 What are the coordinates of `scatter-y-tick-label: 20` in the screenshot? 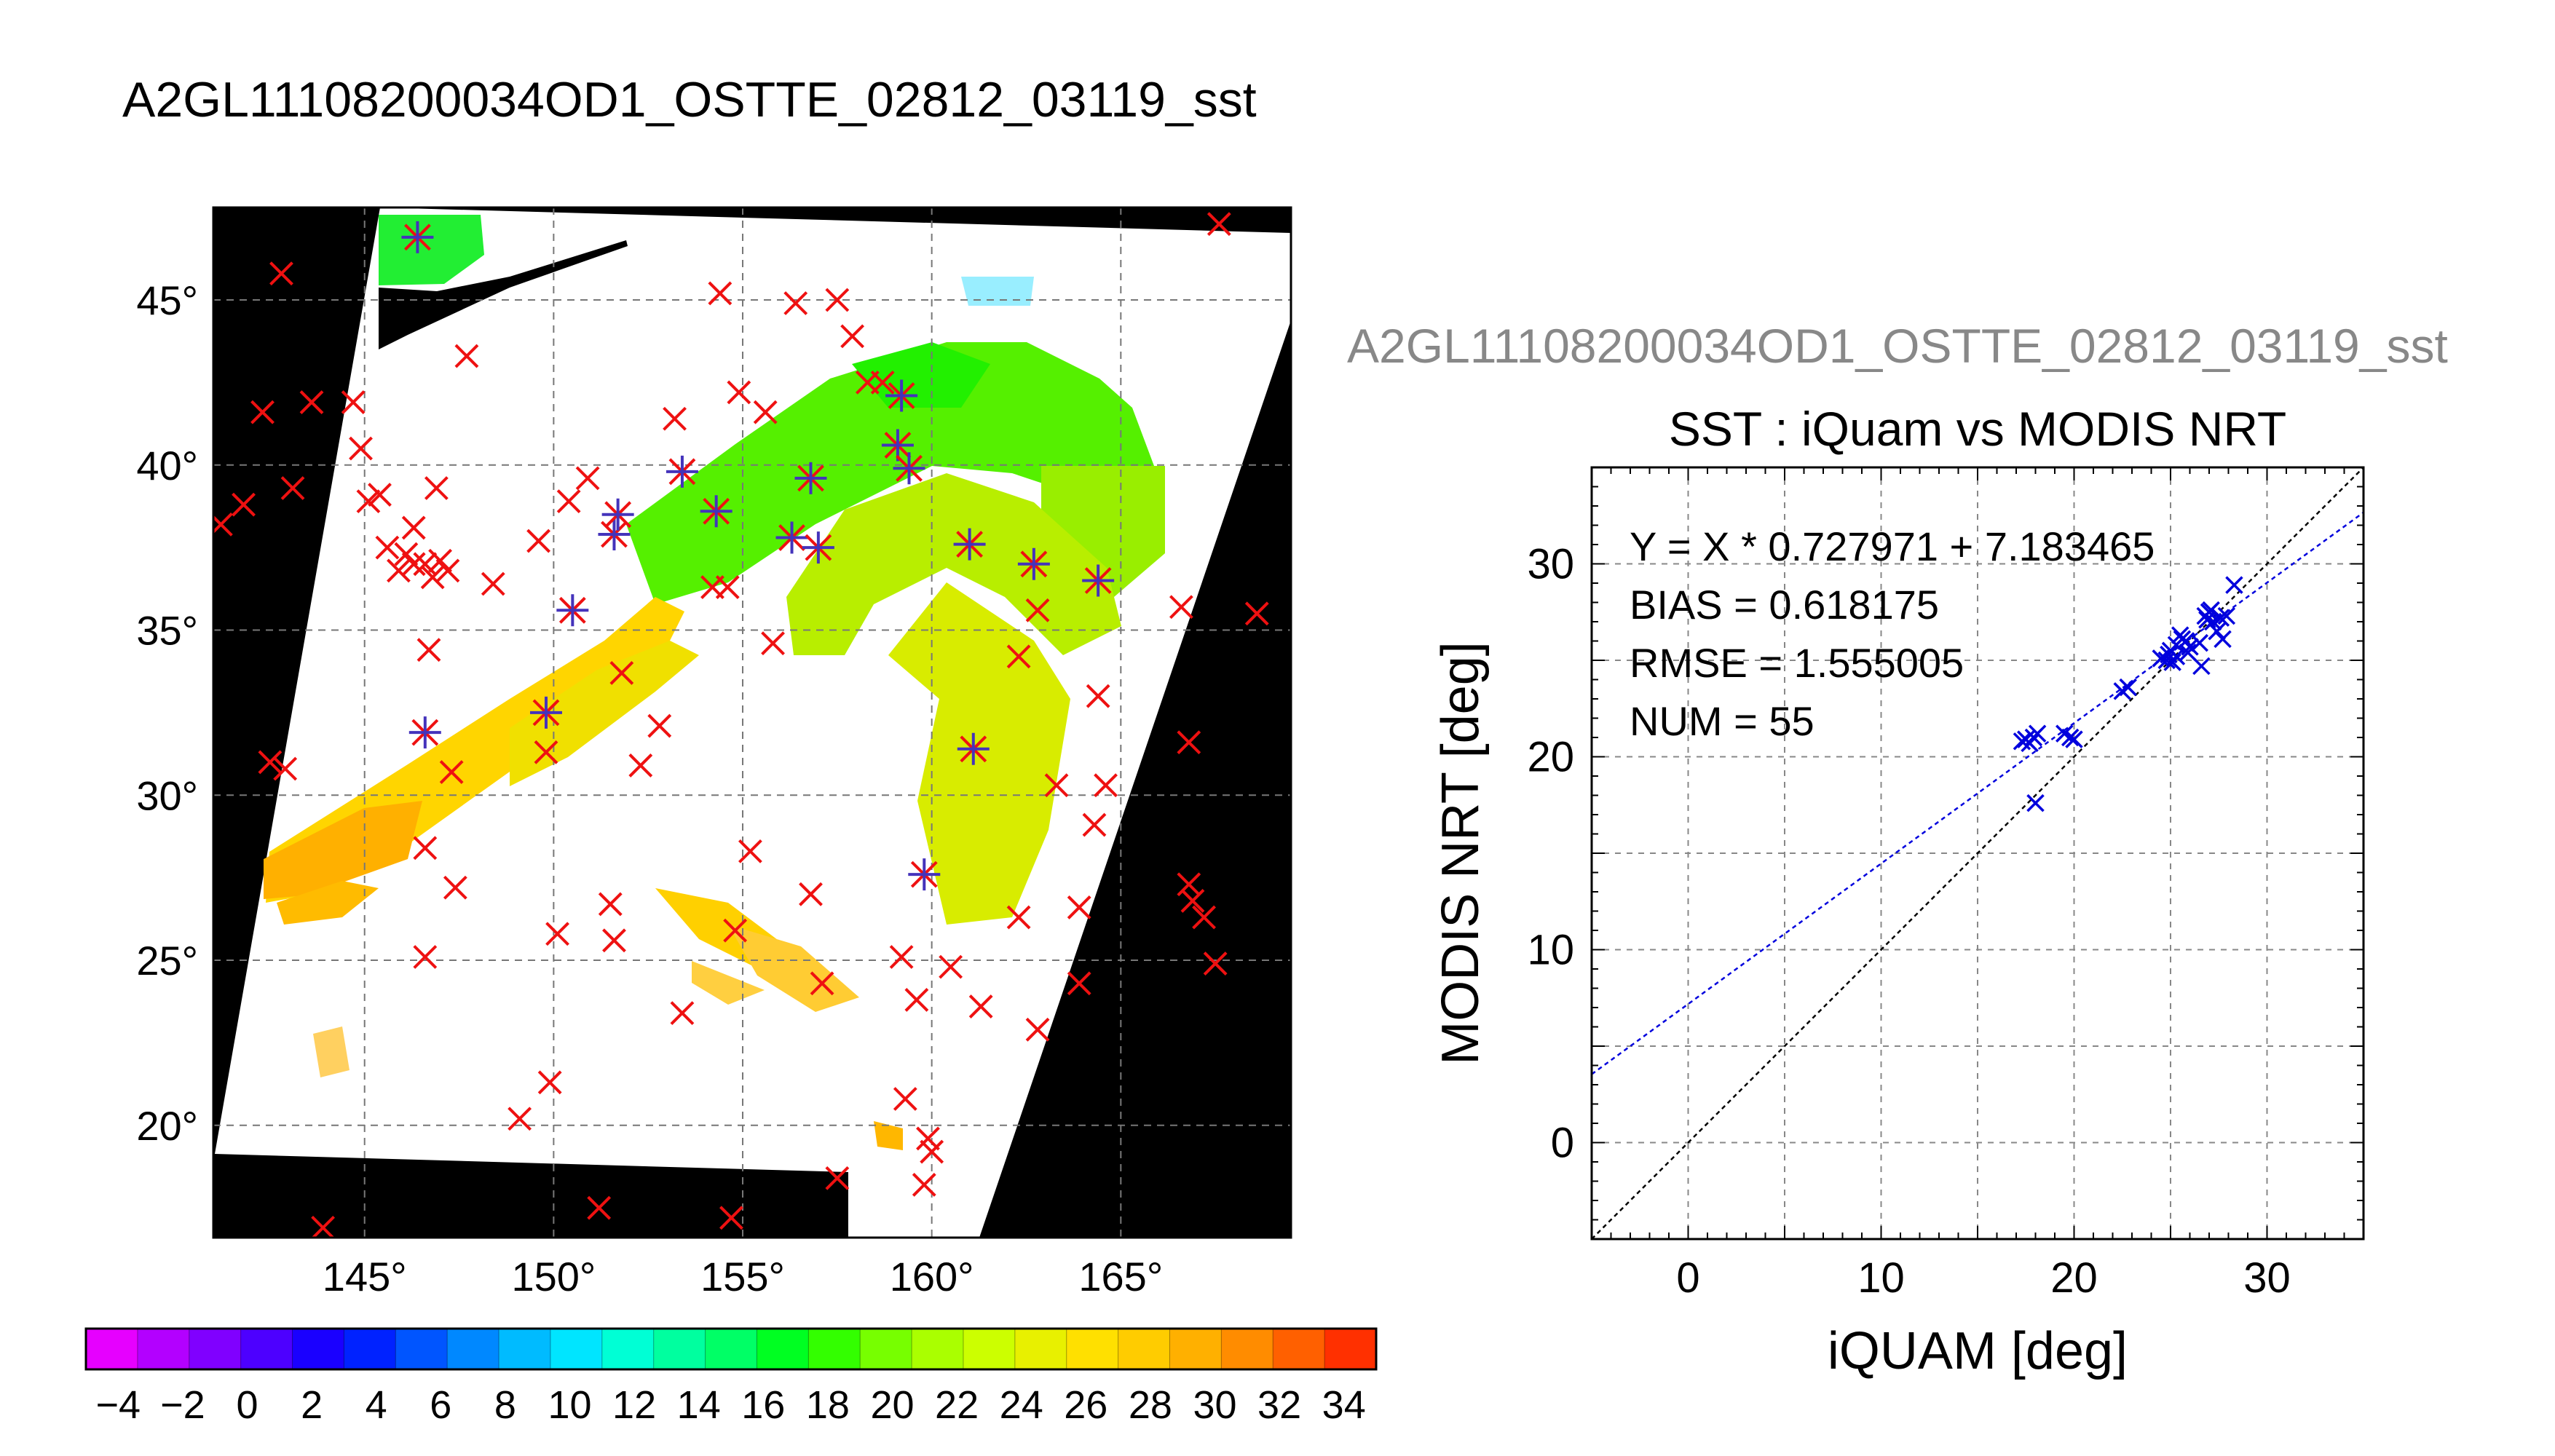 It's located at (1550, 757).